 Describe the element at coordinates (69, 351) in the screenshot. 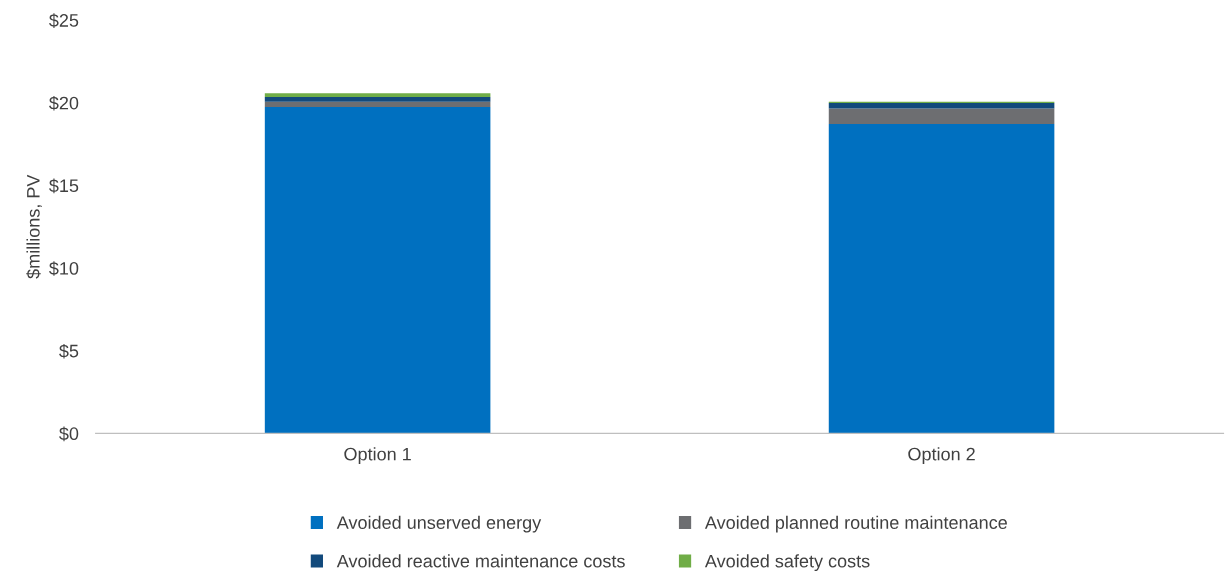

I see `y-tick-label: $5` at that location.